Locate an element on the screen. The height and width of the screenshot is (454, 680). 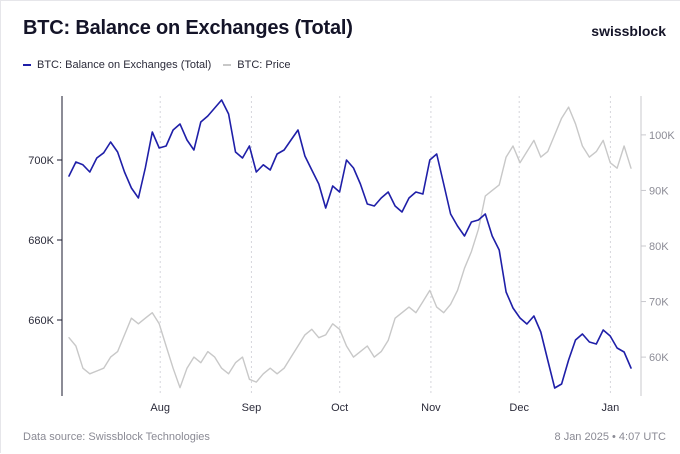
x-tick-label-aug: Aug is located at coordinates (160, 408).